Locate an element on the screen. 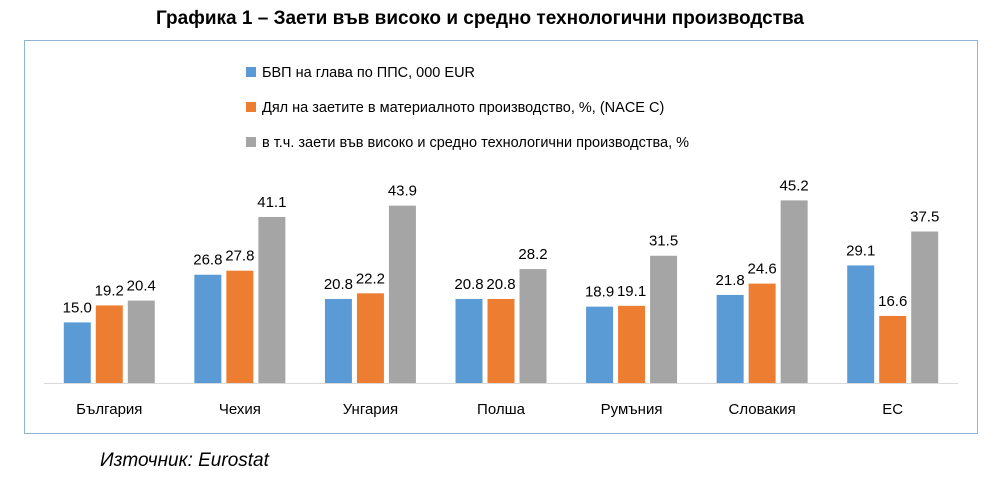  data-label-1-4: 20.8 is located at coordinates (468, 284).